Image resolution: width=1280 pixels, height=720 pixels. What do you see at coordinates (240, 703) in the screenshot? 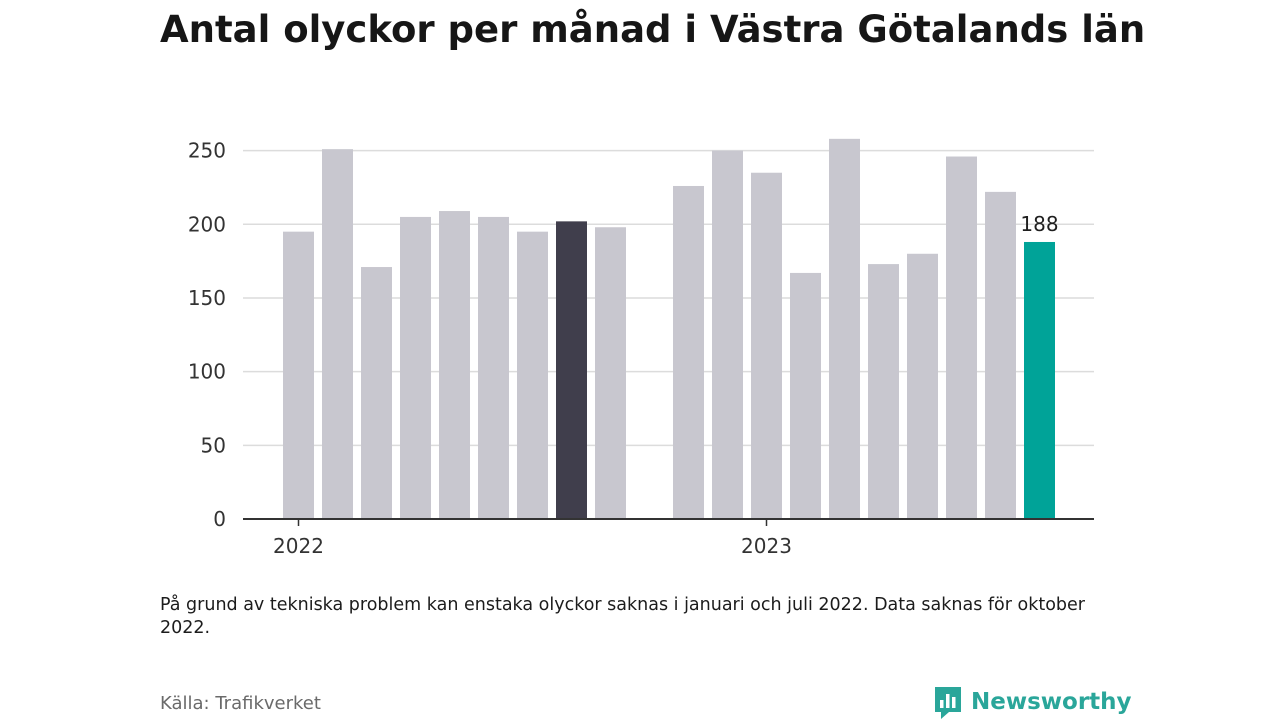
I see `source-credit: Källa: Trafikverket` at bounding box center [240, 703].